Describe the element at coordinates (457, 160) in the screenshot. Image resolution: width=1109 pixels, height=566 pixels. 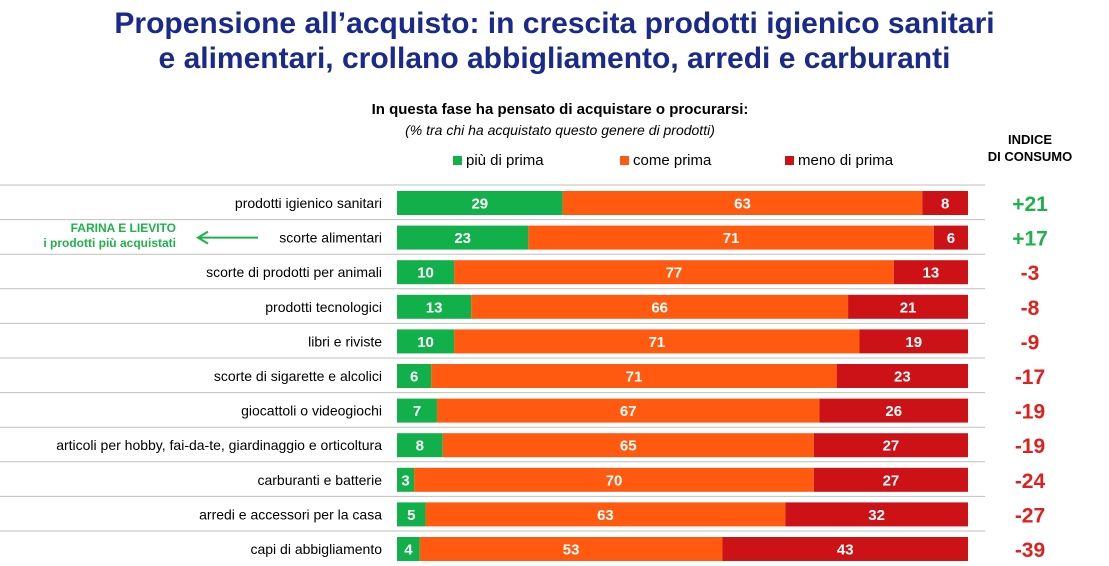
I see `legend-swatch-piu` at that location.